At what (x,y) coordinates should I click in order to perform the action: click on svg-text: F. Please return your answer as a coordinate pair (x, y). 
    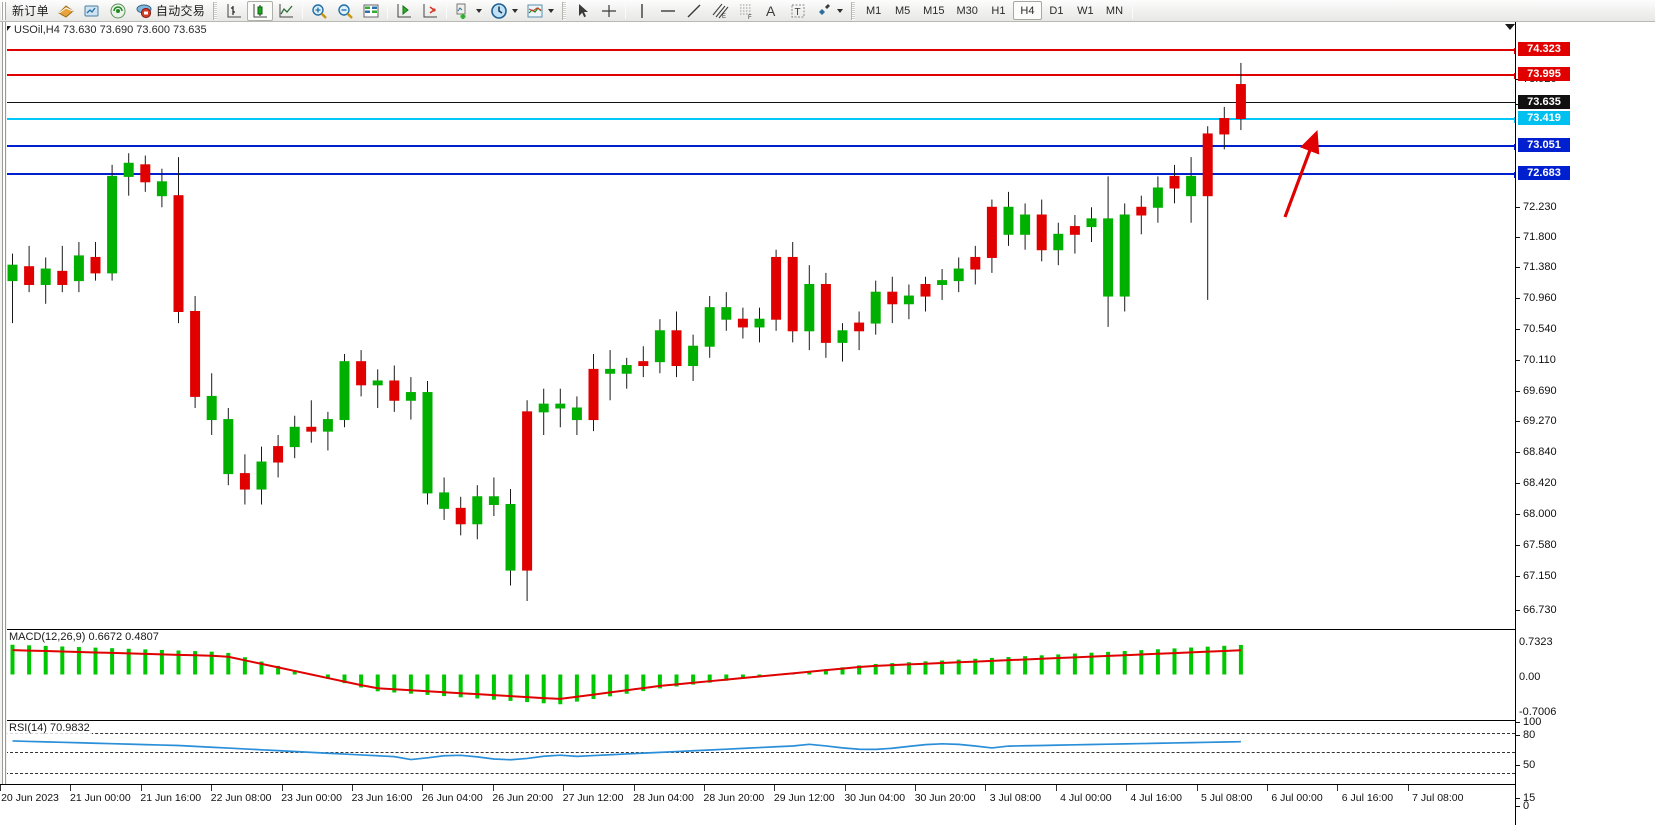
    Looking at the image, I should click on (750, 17).